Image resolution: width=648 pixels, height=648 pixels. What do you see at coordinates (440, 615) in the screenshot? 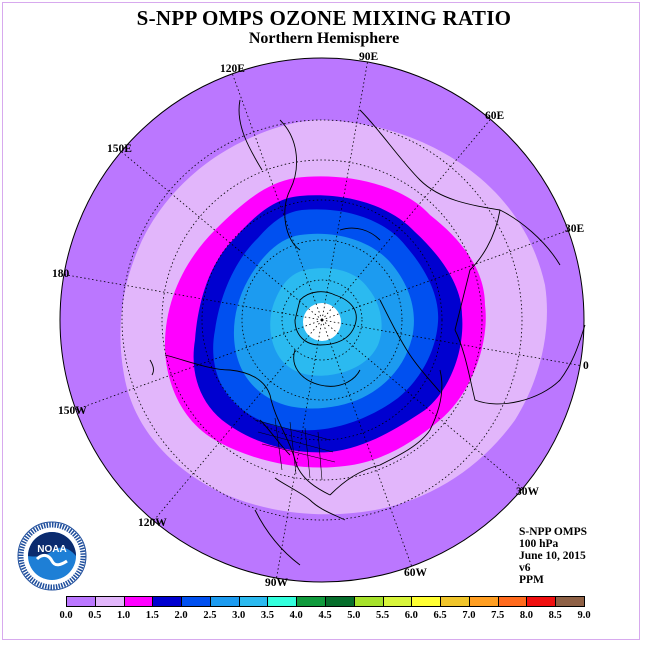
I see `colorbar-tick-label: 6.5` at bounding box center [440, 615].